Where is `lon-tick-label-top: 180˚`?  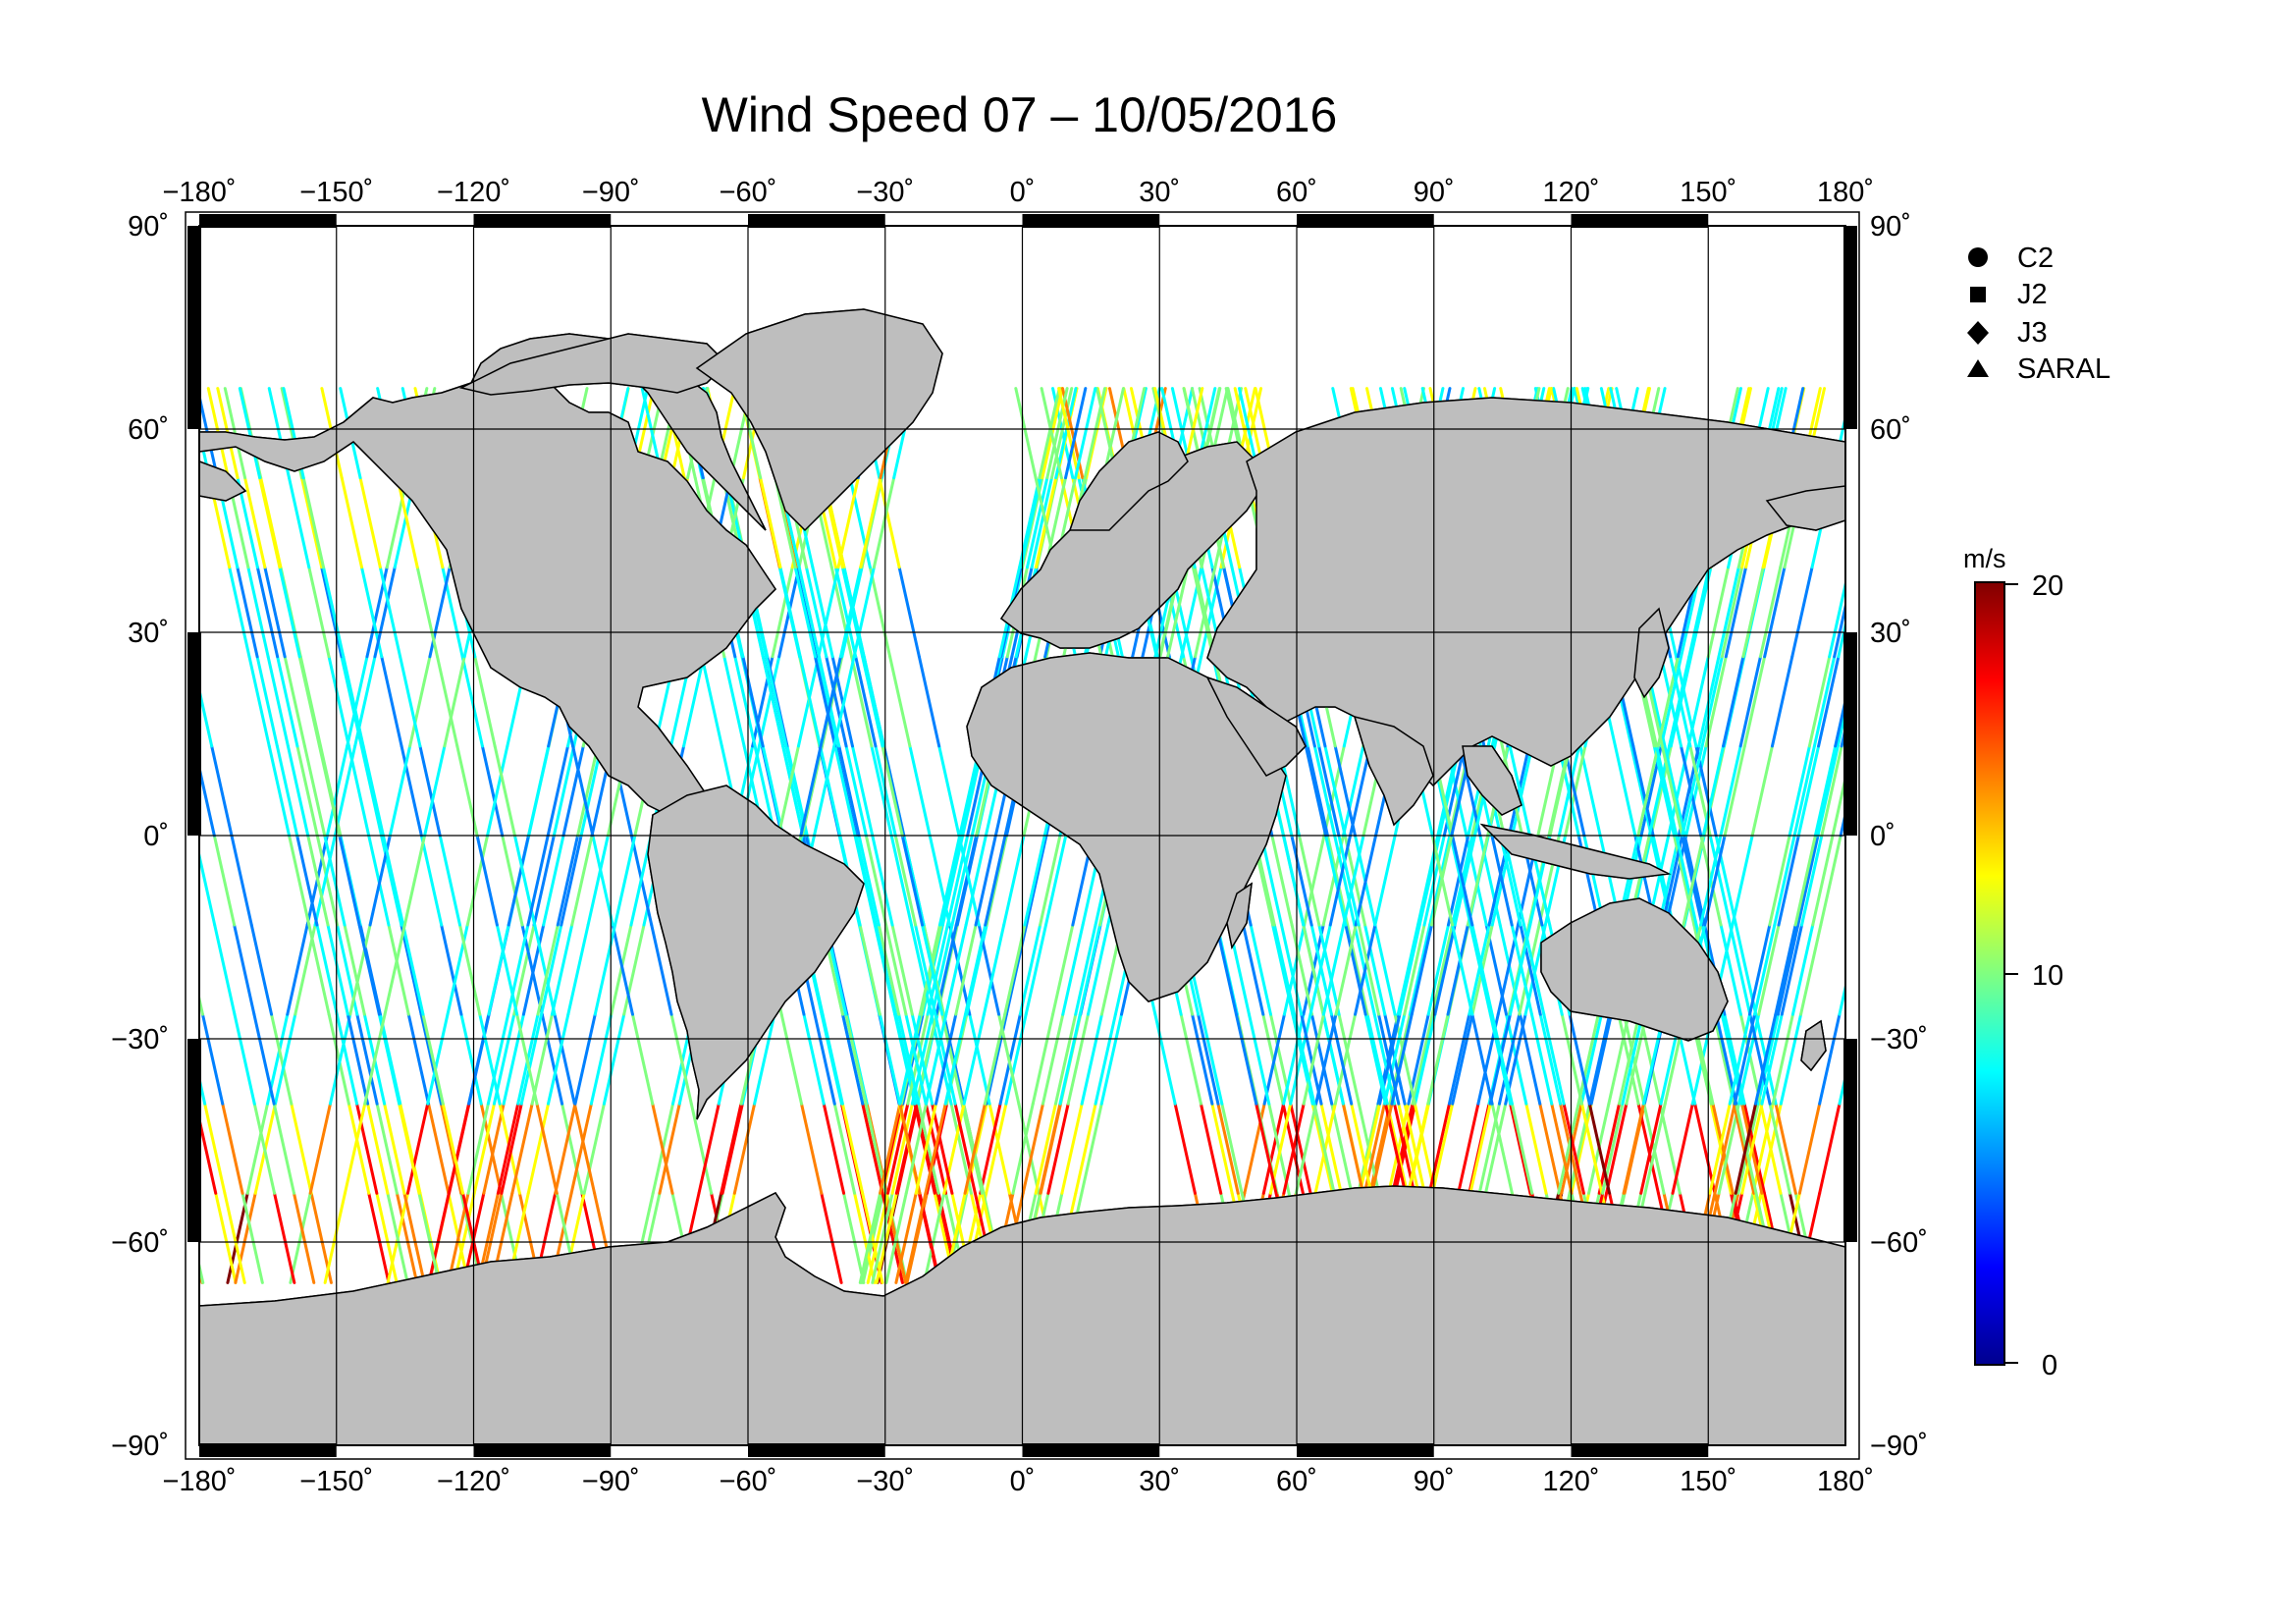
lon-tick-label-top: 180˚ is located at coordinates (1846, 193).